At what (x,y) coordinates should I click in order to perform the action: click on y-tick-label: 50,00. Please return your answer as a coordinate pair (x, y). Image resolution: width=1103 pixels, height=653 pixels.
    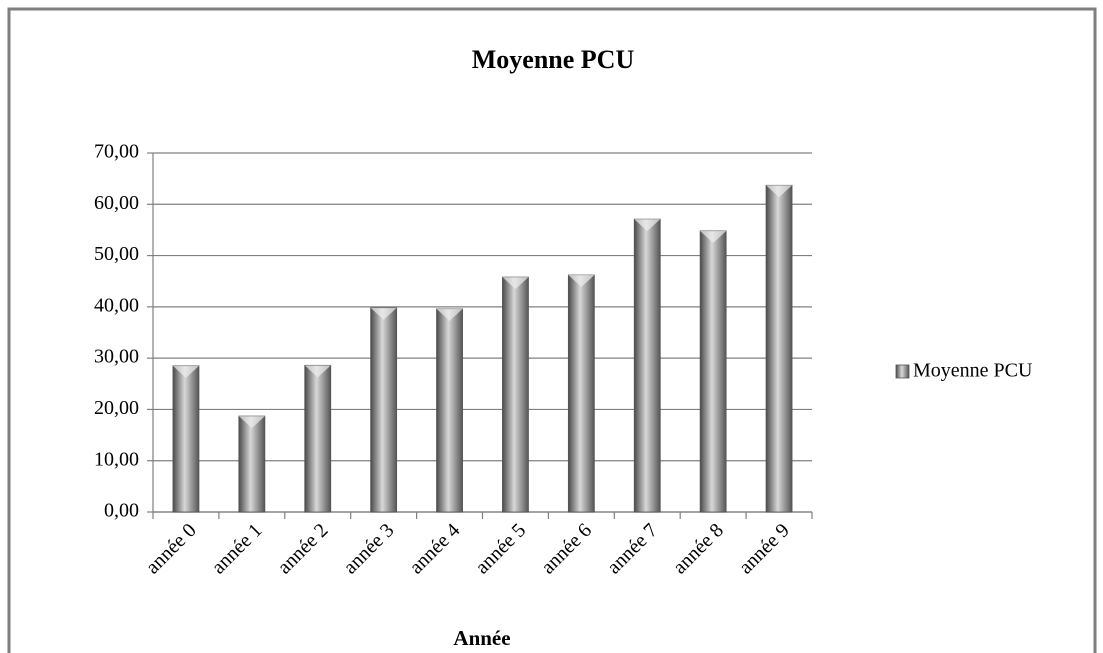
    Looking at the image, I should click on (116, 254).